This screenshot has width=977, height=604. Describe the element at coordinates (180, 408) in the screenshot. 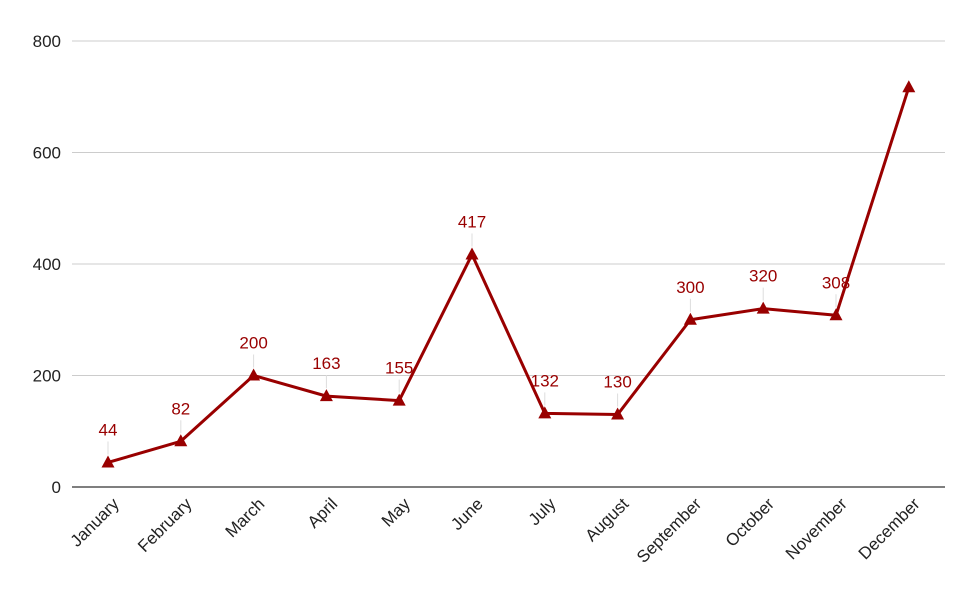

I see `data-label: 82` at that location.